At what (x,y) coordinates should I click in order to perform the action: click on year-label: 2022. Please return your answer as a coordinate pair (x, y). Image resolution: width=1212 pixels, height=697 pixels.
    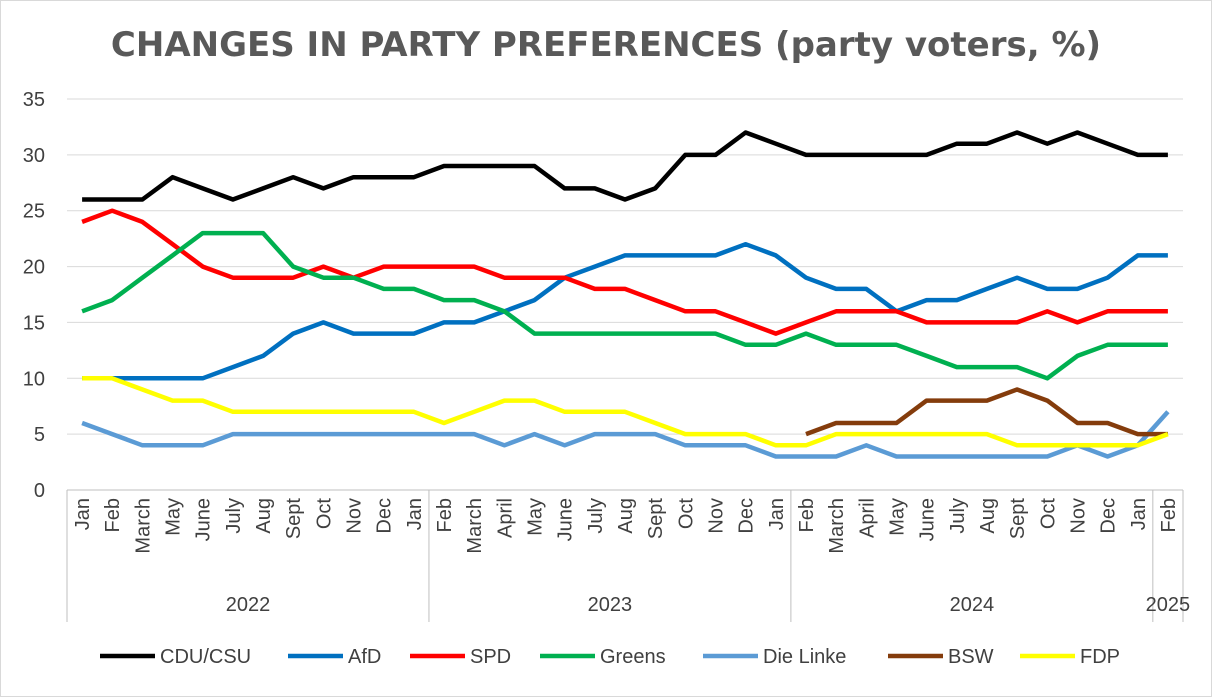
    Looking at the image, I should click on (248, 605).